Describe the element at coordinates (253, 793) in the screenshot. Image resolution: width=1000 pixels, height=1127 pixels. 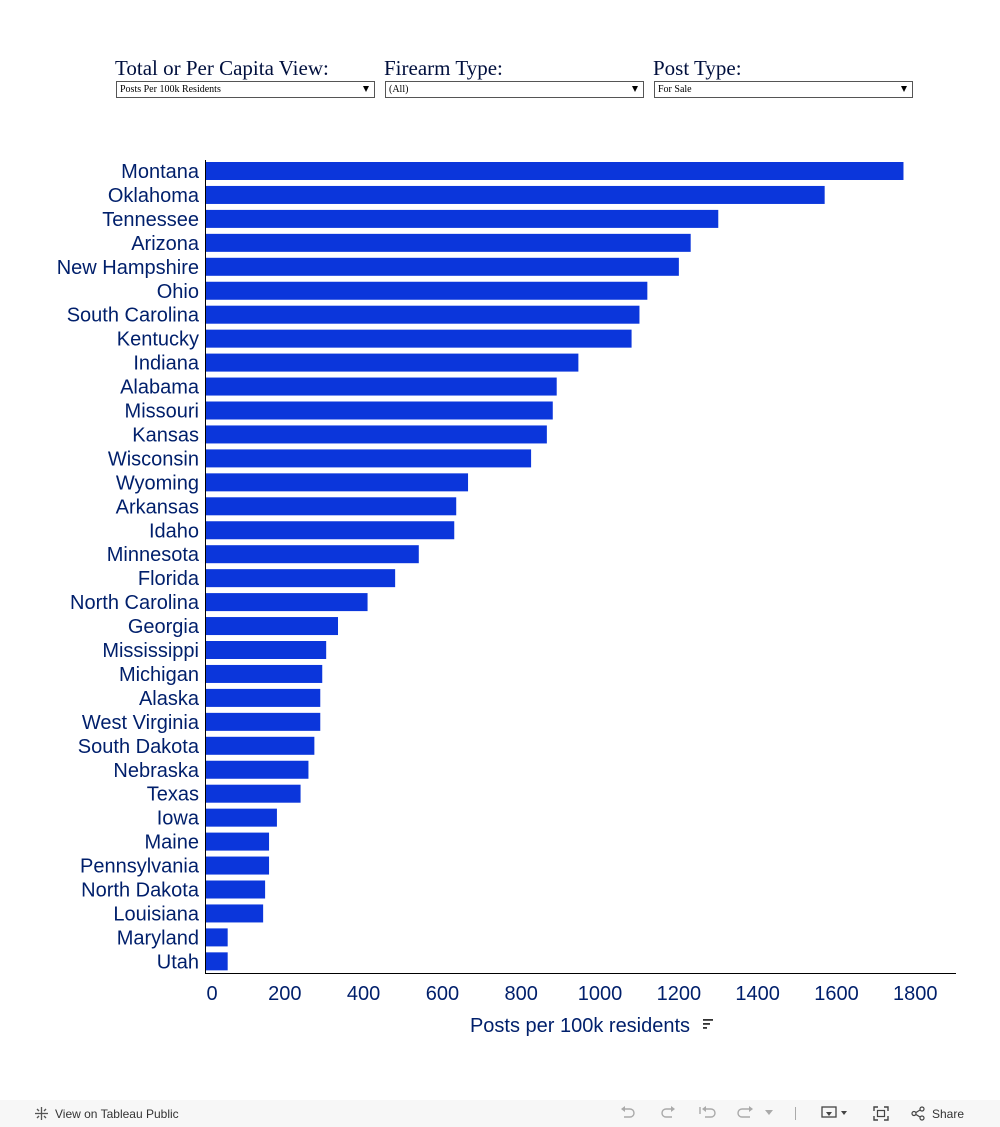
I see `bar-texas` at that location.